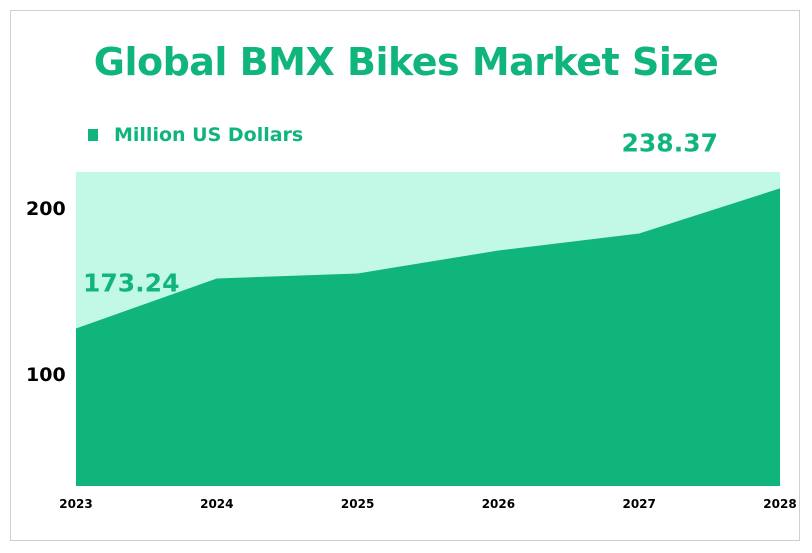  Describe the element at coordinates (93, 135) in the screenshot. I see `legend-swatch` at that location.